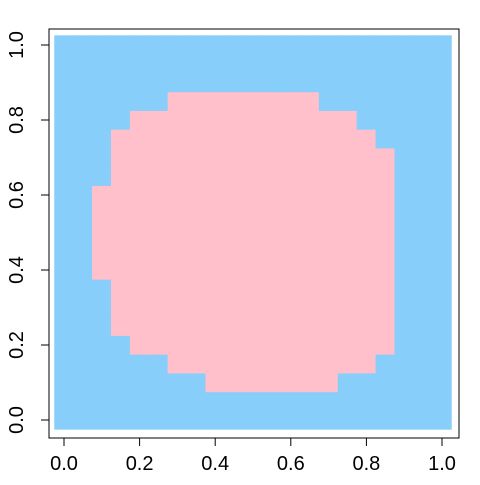  What do you see at coordinates (442, 464) in the screenshot?
I see `x-tick-label: 1.0` at bounding box center [442, 464].